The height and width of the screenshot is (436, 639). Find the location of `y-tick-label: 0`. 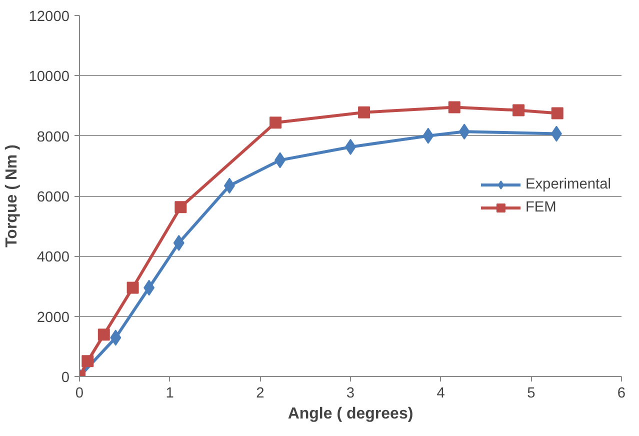

y-tick-label: 0 is located at coordinates (65, 378).